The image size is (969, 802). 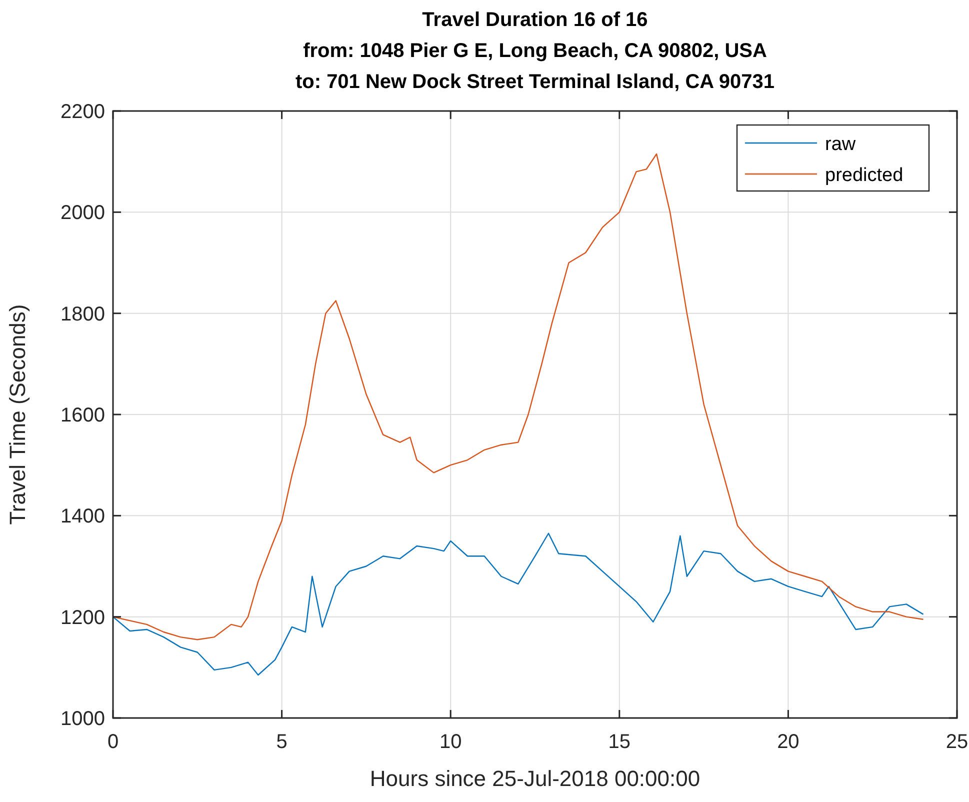 What do you see at coordinates (82, 719) in the screenshot?
I see `y-tick-label: 1000` at bounding box center [82, 719].